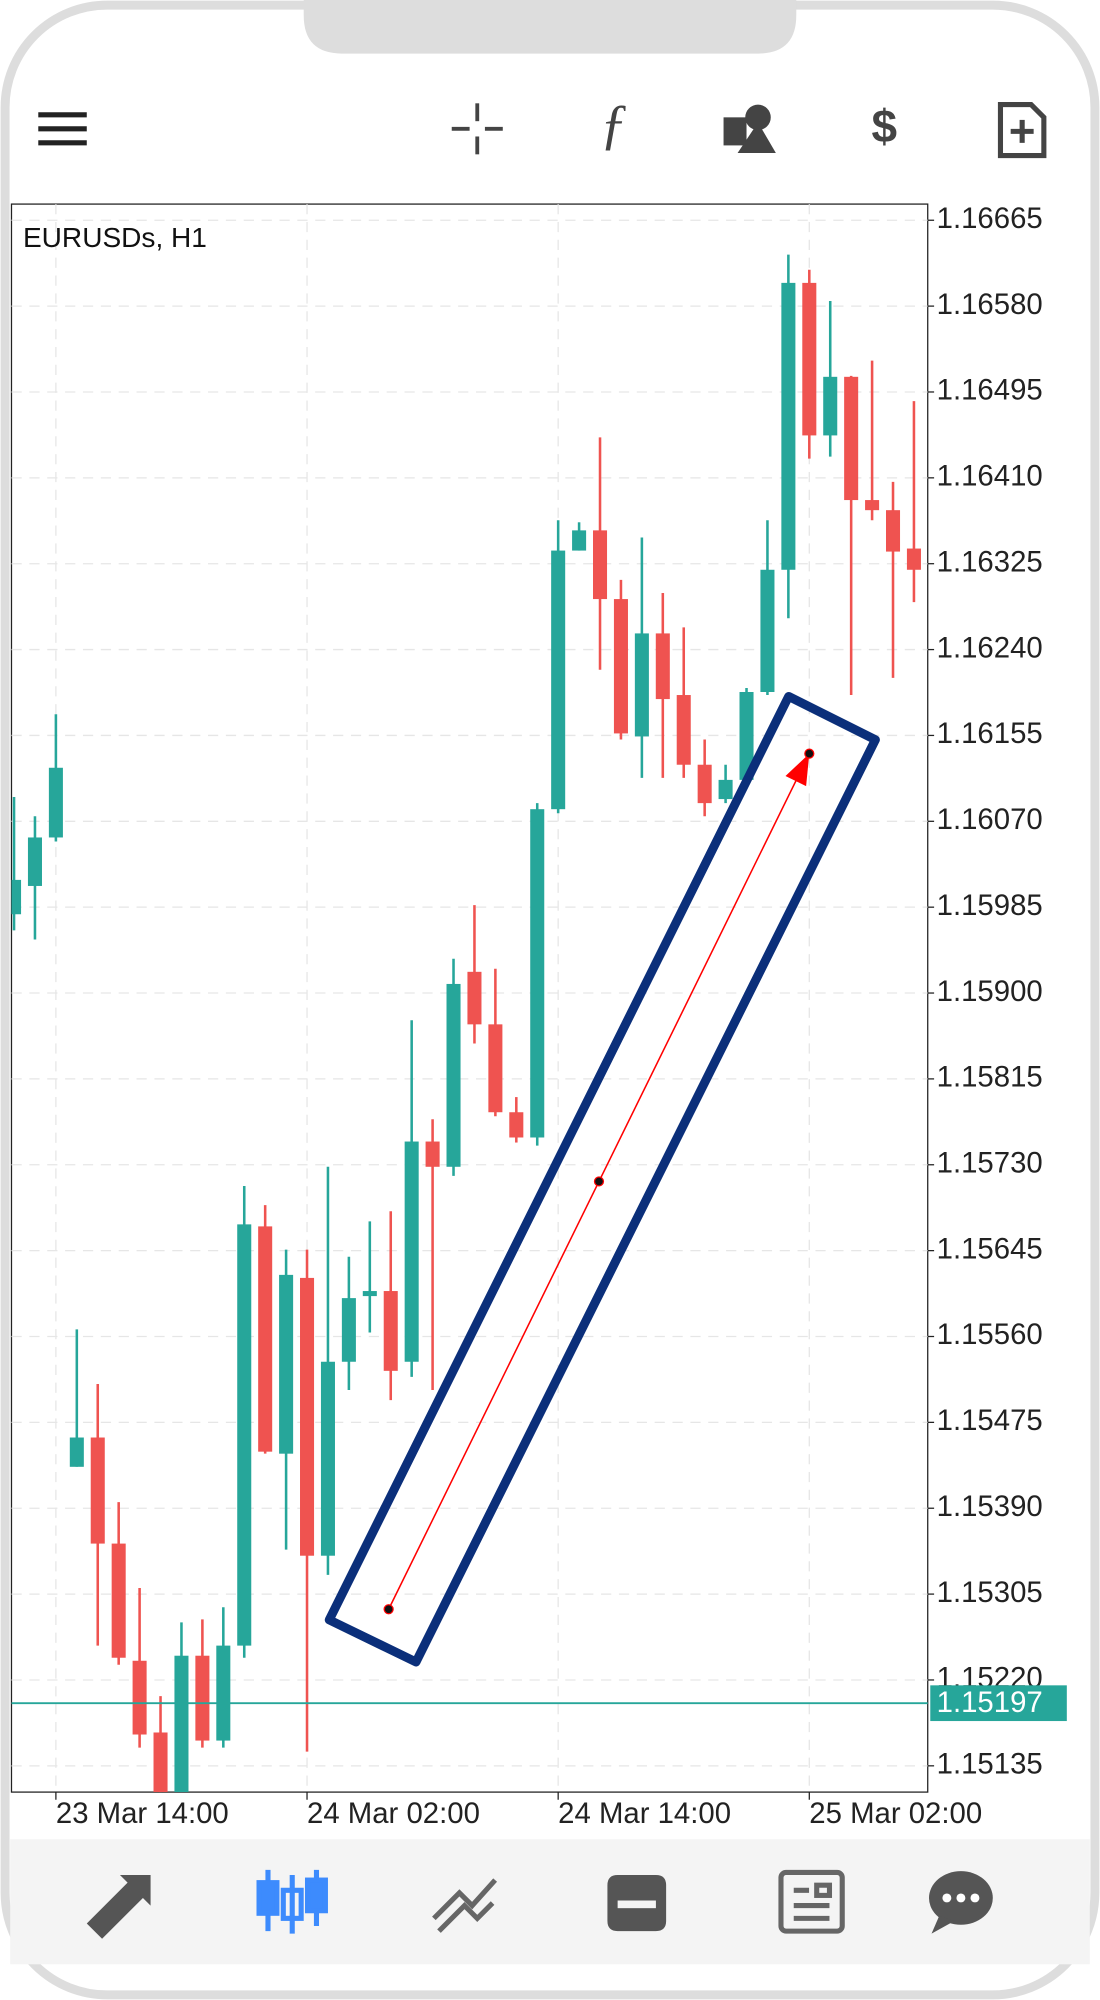 The height and width of the screenshot is (2000, 1100). What do you see at coordinates (118, 1907) in the screenshot?
I see `quotes-tab` at bounding box center [118, 1907].